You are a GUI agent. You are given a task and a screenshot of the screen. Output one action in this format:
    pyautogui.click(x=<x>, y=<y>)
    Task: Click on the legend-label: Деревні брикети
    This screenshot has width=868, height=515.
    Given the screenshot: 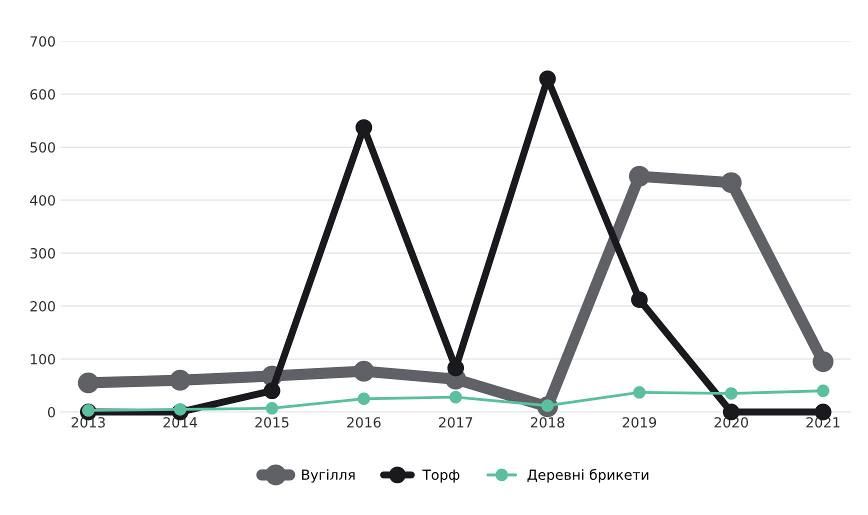 What is the action you would take?
    pyautogui.click(x=587, y=475)
    